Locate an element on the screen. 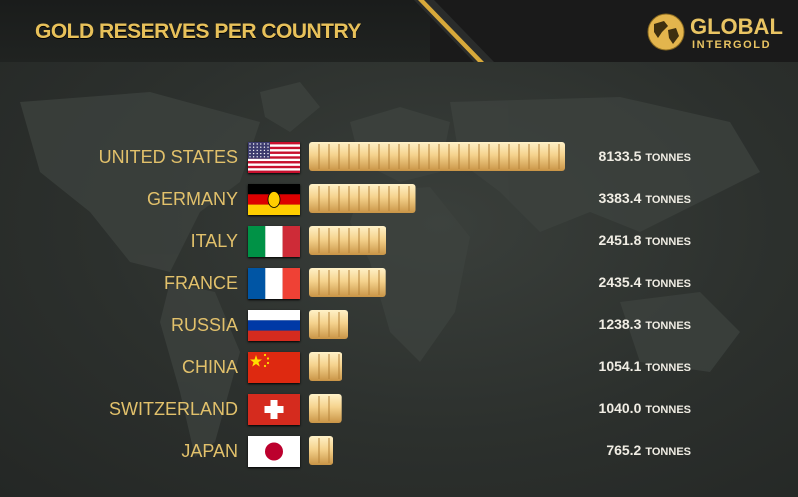  value-number: 1040.0 is located at coordinates (620, 408).